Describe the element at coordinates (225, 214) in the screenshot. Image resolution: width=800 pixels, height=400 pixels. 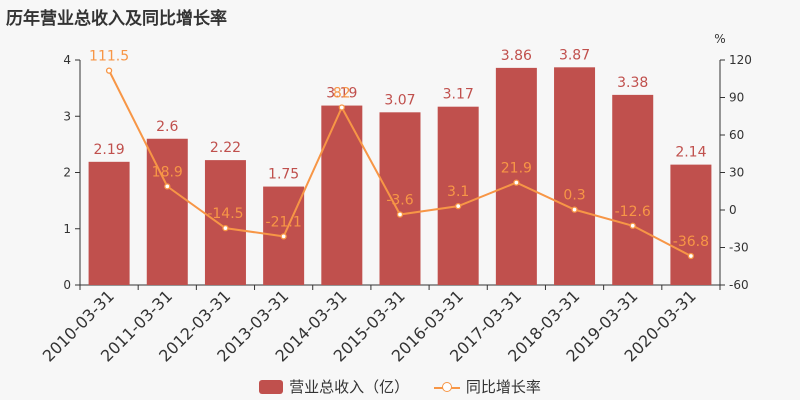
I see `growth-value-label: -14.5` at that location.